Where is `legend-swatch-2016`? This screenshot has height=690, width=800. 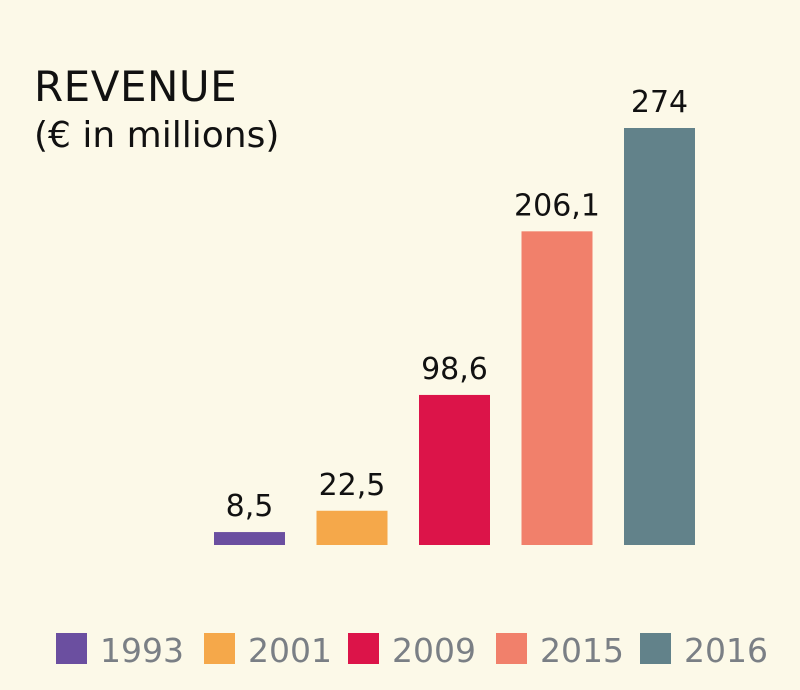
legend-swatch-2016 is located at coordinates (655, 648).